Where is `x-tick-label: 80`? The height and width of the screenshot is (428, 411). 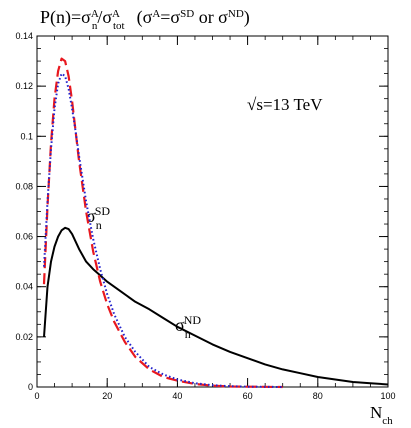 x-tick-label: 80 is located at coordinates (318, 396).